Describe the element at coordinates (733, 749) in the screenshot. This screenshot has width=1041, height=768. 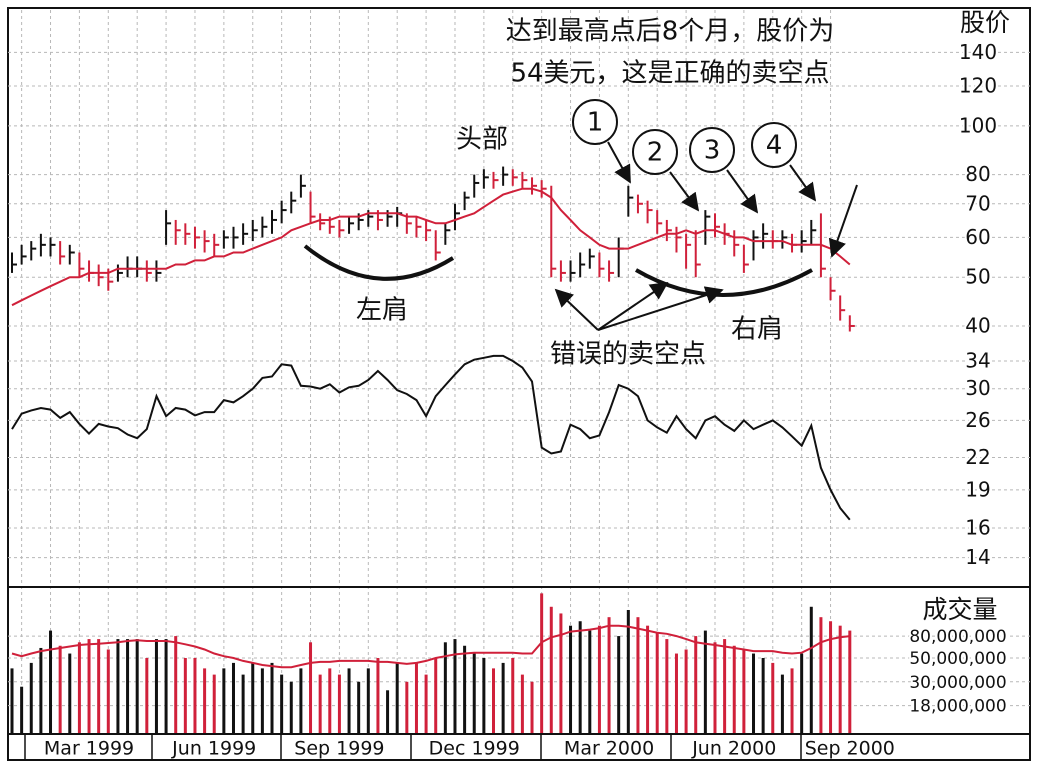
I see `x-tick-label: Jun 2000` at that location.